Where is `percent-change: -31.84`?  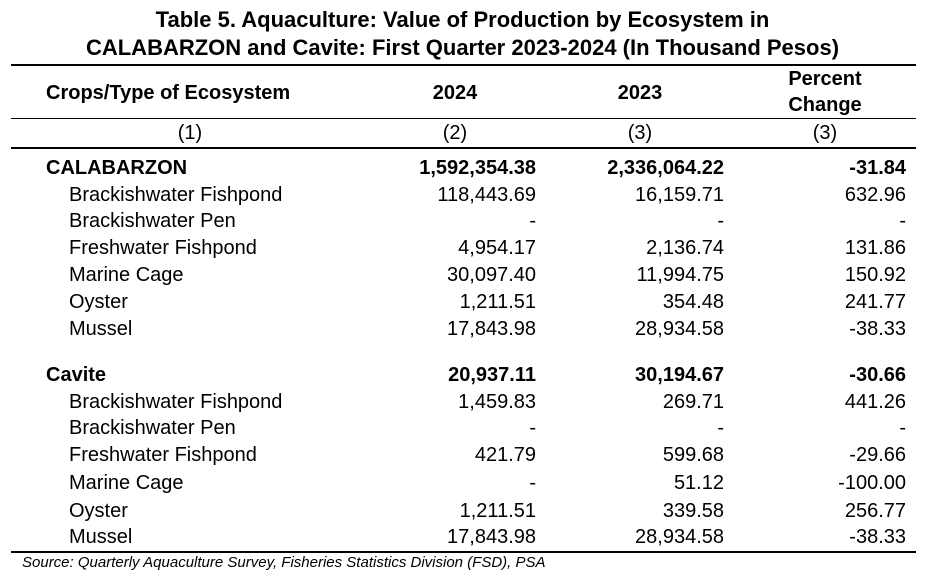
percent-change: -31.84 is located at coordinates (877, 168).